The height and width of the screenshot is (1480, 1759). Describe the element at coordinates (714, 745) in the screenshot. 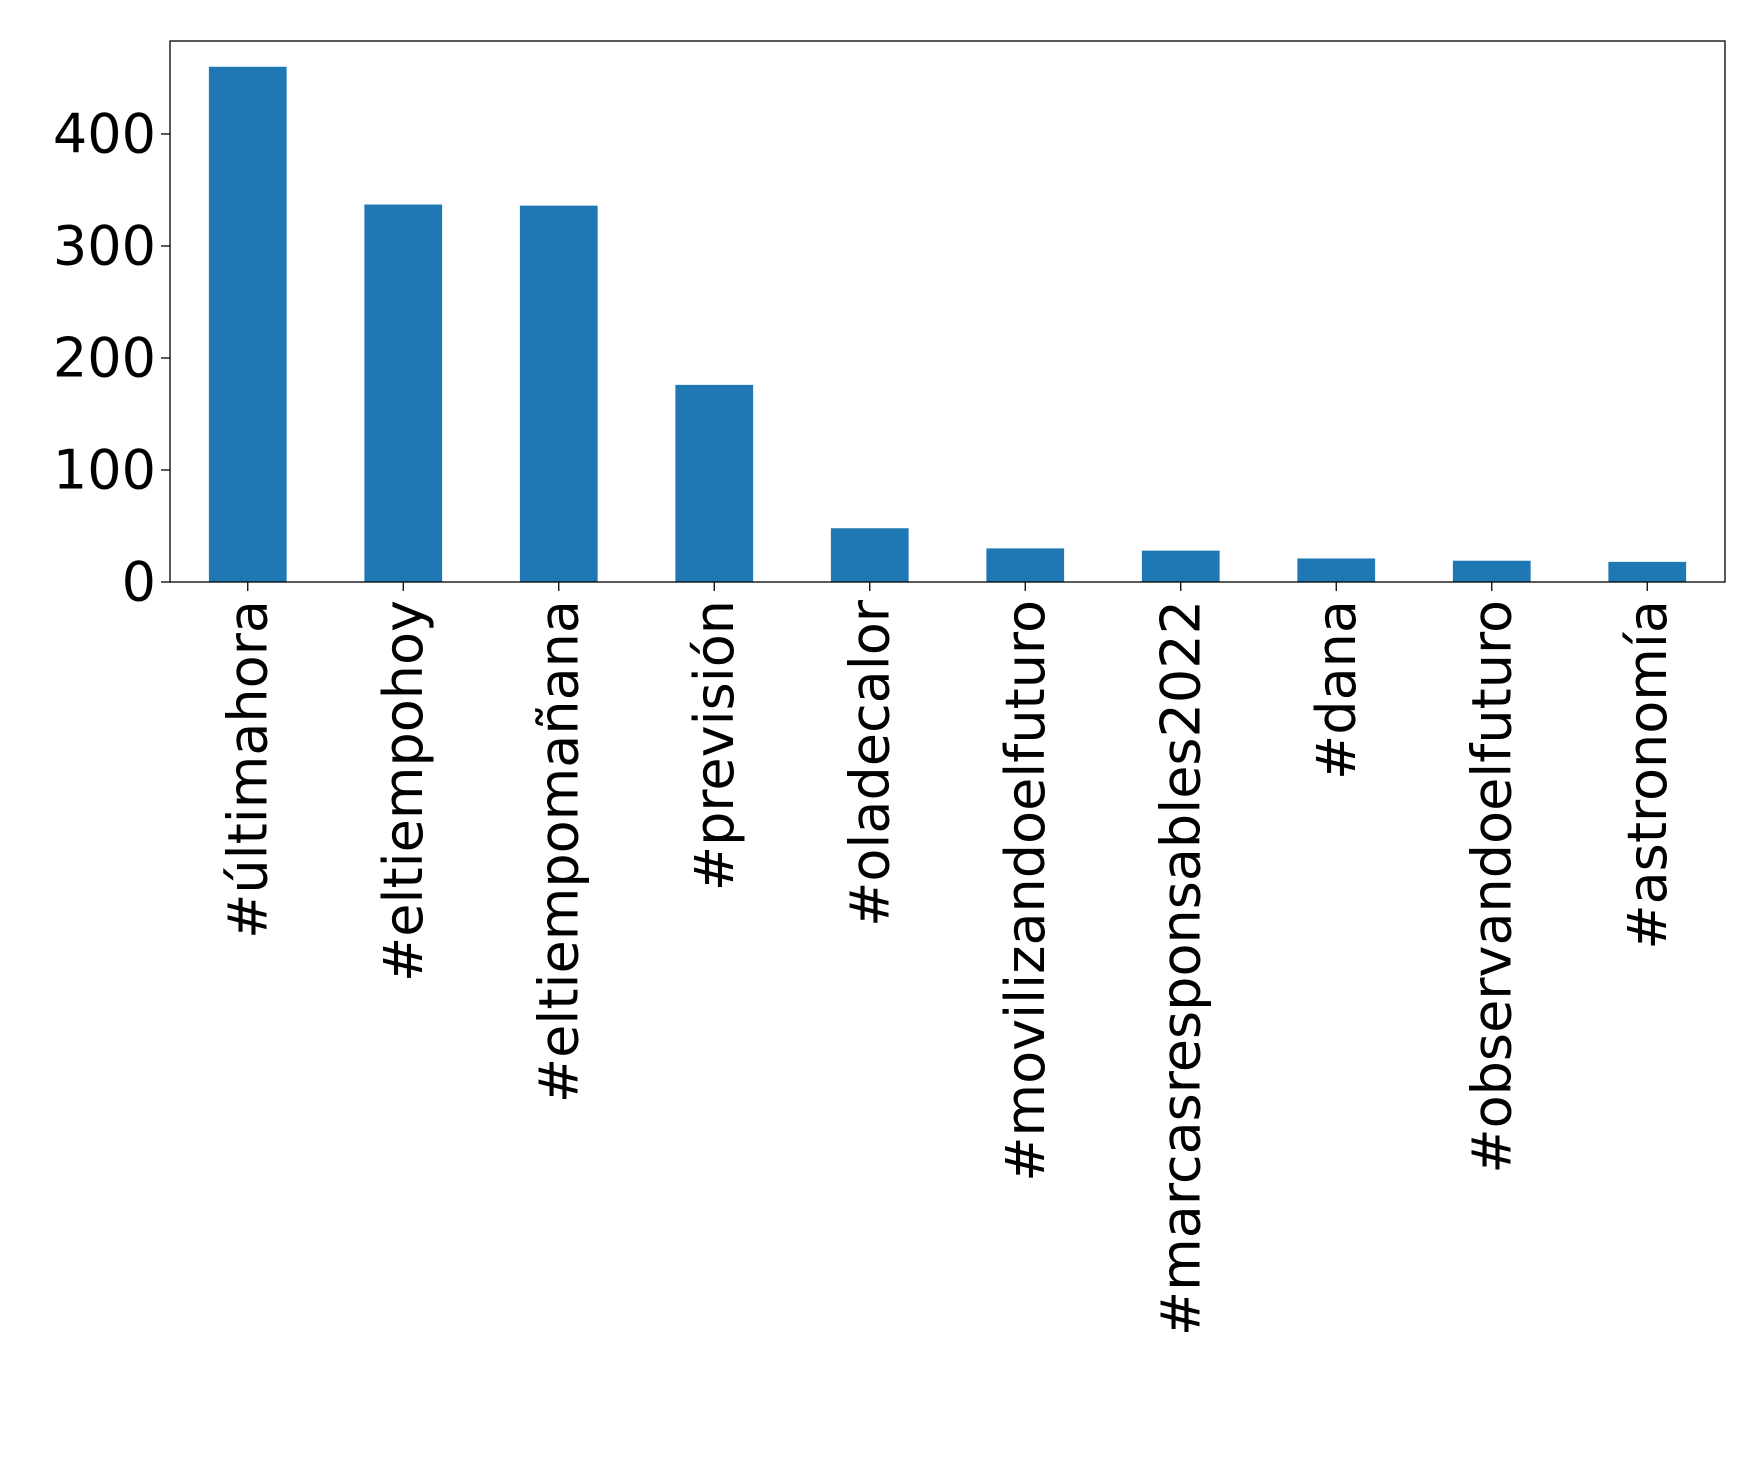

I see `x-tick-label: #previsión` at that location.